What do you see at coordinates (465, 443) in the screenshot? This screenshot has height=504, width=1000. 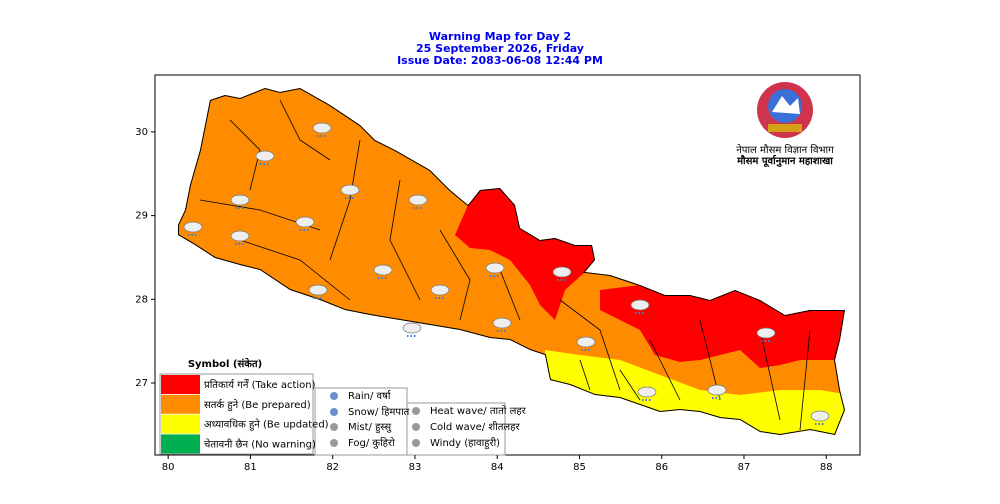 I see `symbol-label: Windy (हावाहुरी)` at bounding box center [465, 443].